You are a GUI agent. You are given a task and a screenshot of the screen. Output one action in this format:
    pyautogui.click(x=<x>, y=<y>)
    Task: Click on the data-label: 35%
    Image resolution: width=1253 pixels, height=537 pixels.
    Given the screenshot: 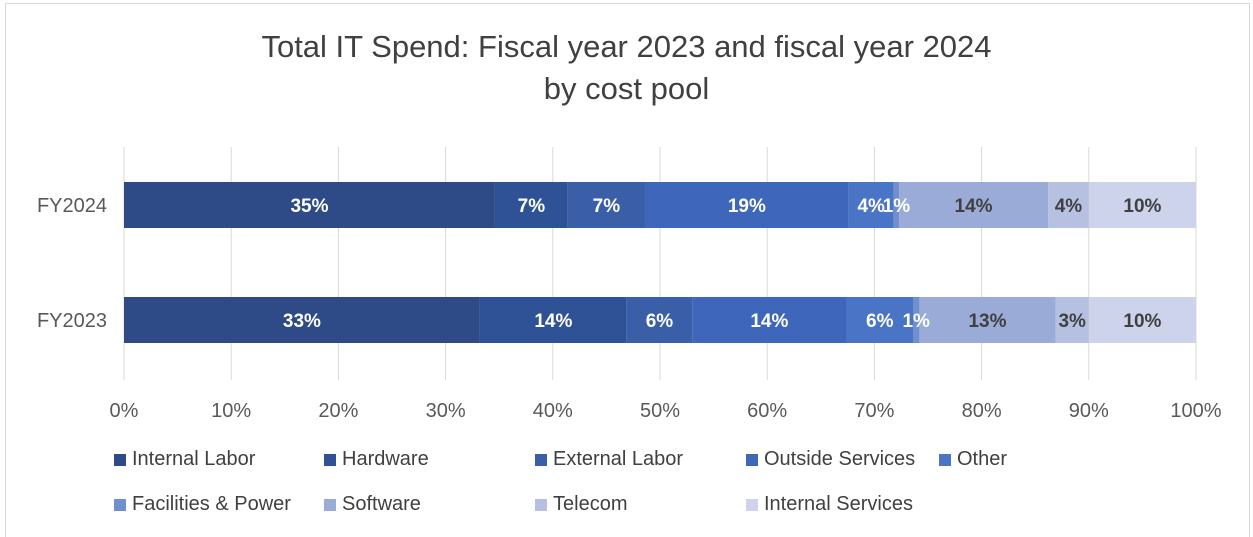 What is the action you would take?
    pyautogui.click(x=309, y=206)
    